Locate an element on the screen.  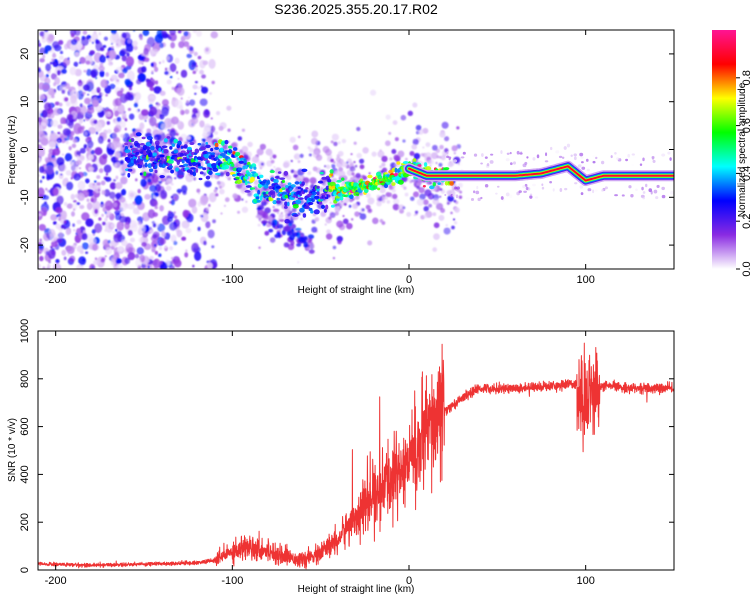
spectrogram-y-axis-title: Frequency (Hz) is located at coordinates (12, 150).